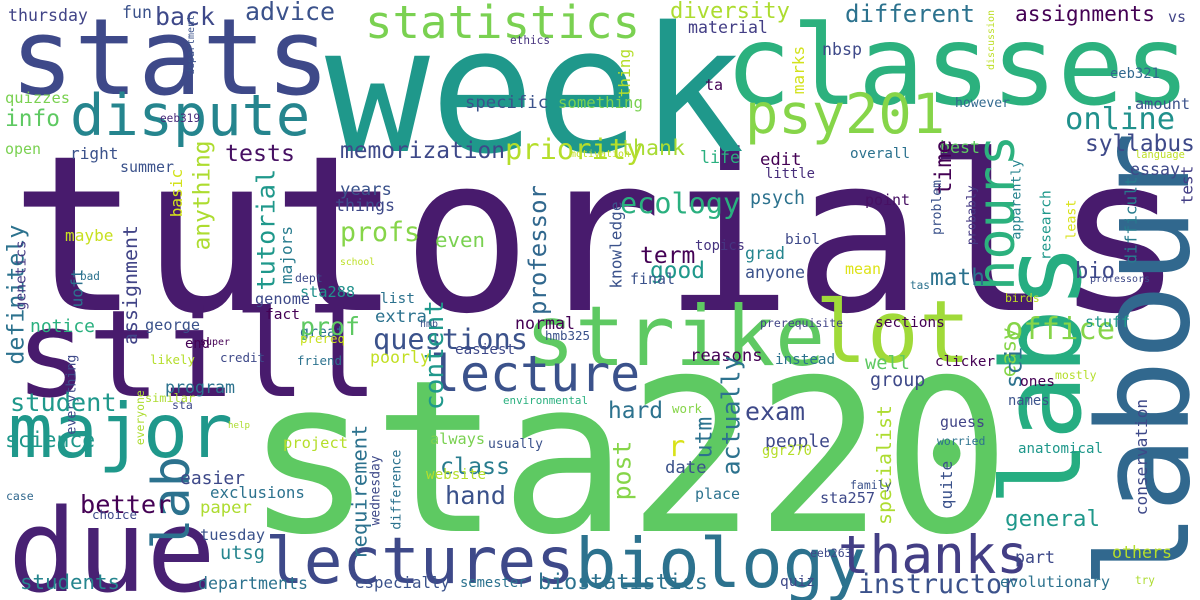  Describe the element at coordinates (704, 437) in the screenshot. I see `word-utm: utm` at that location.